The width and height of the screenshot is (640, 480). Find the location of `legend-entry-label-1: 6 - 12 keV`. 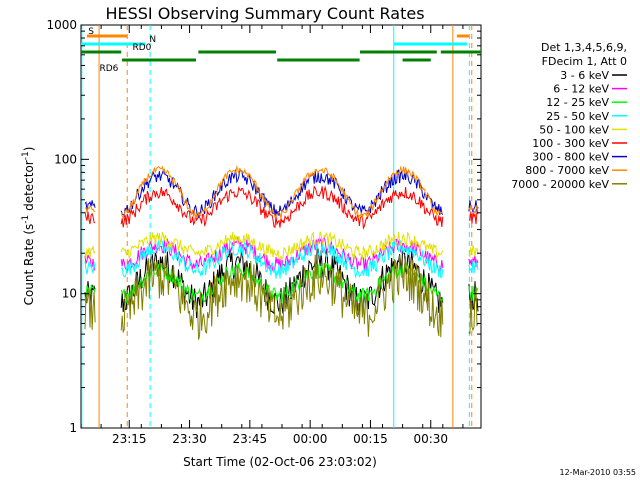

legend-entry-label-1: 6 - 12 keV is located at coordinates (581, 89).